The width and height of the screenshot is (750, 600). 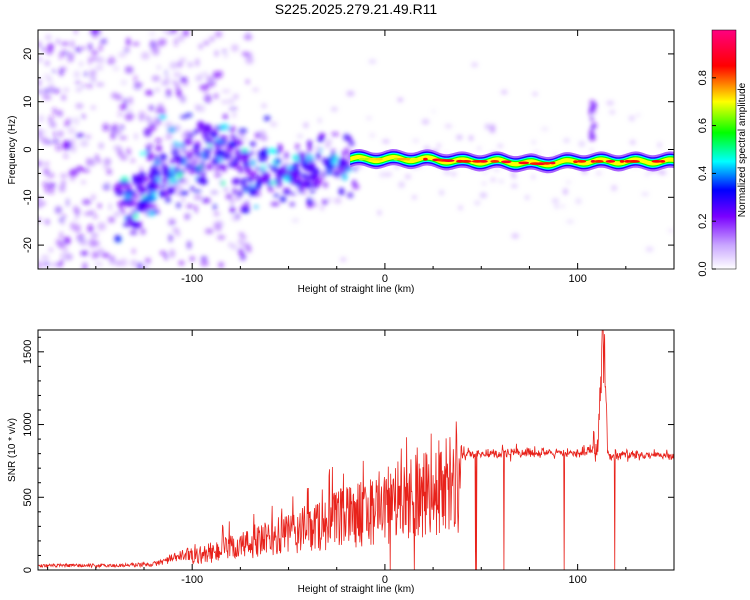 What do you see at coordinates (28, 570) in the screenshot?
I see `bottom-y-tick-label: 0` at bounding box center [28, 570].